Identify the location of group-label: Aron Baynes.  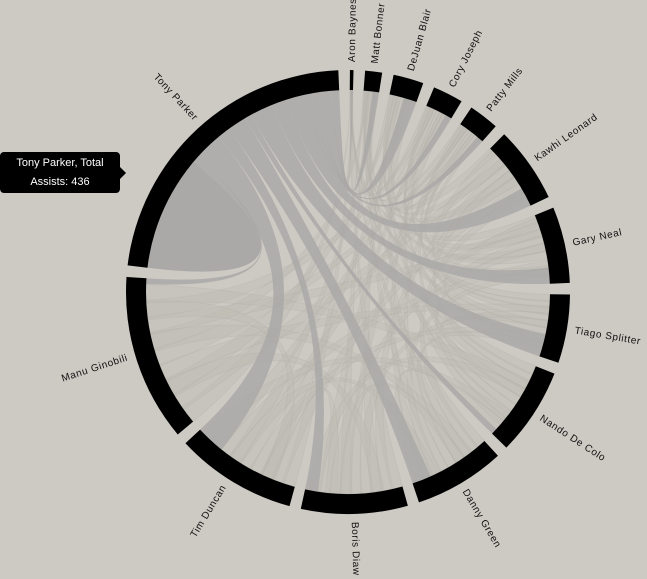
(353, 31).